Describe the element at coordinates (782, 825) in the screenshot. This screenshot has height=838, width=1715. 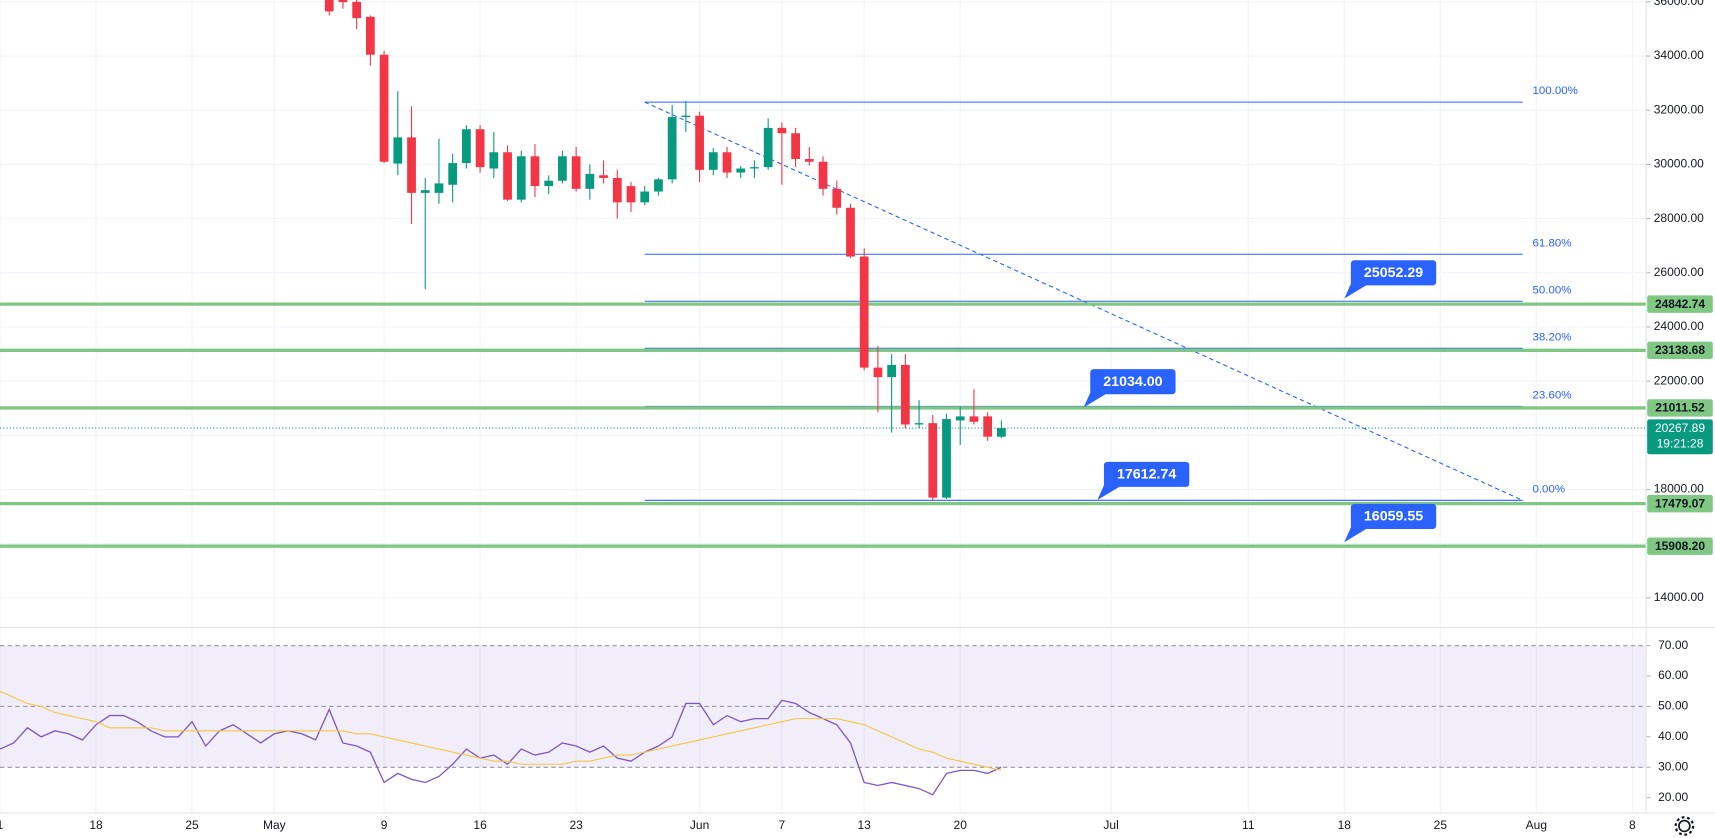
I see `x-tick-label: 7` at that location.